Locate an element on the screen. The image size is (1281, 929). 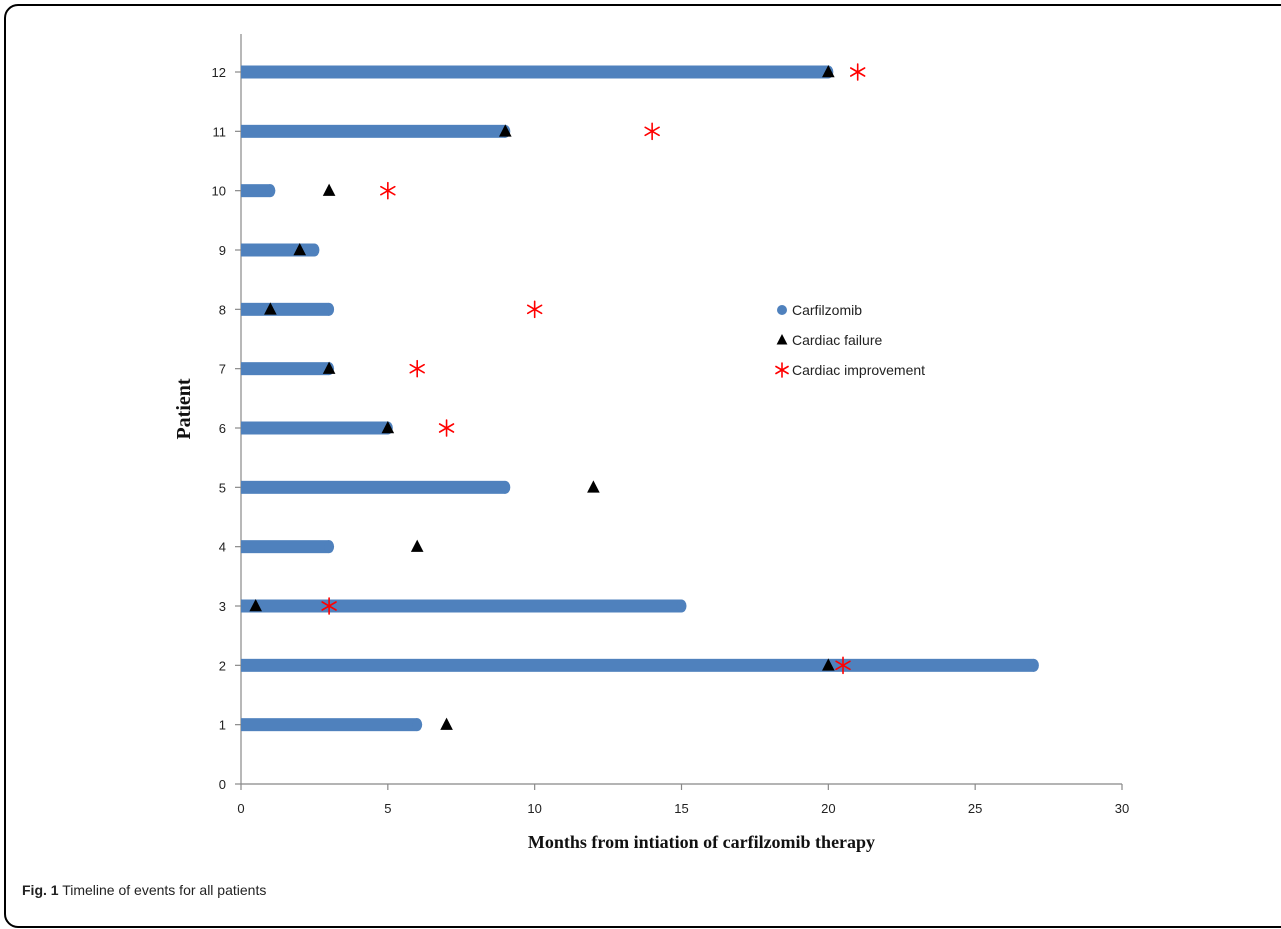
y-axis-title: Patient is located at coordinates (184, 408).